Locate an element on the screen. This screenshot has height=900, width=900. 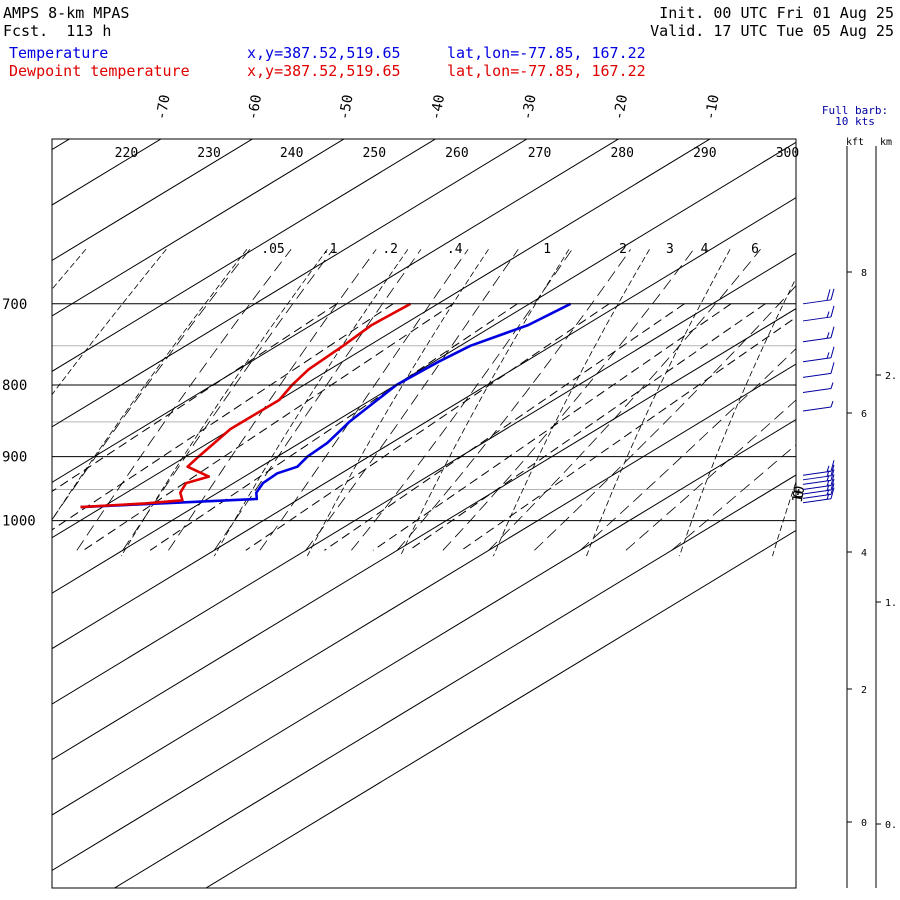
mixing-ratio-label: 2 is located at coordinates (623, 249).